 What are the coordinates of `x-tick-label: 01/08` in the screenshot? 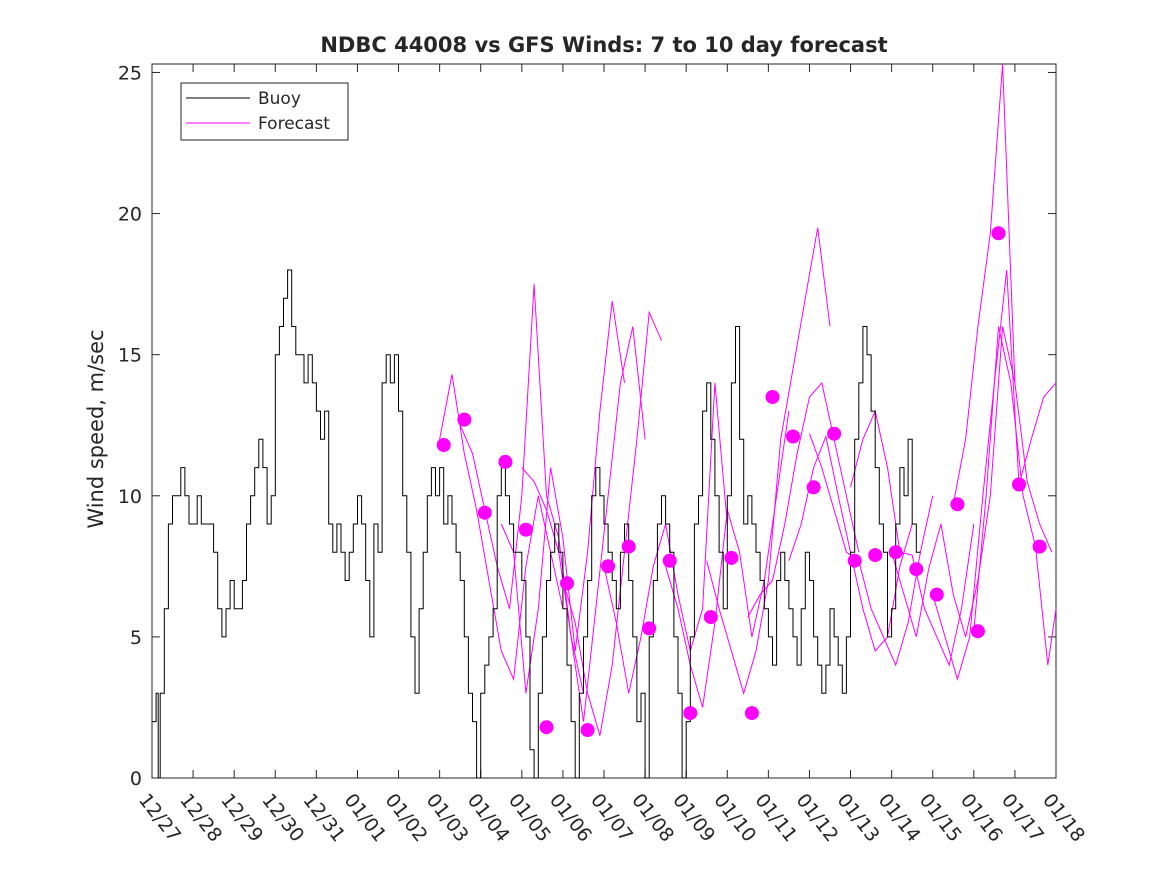 It's located at (652, 818).